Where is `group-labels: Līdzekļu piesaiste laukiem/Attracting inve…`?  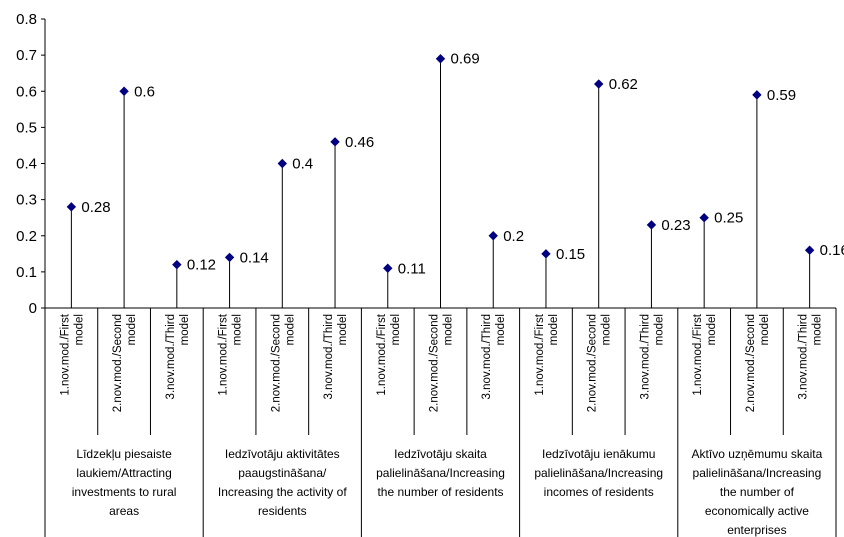
group-labels: Līdzekļu piesaiste laukiem/Attracting inve… is located at coordinates (447, 492).